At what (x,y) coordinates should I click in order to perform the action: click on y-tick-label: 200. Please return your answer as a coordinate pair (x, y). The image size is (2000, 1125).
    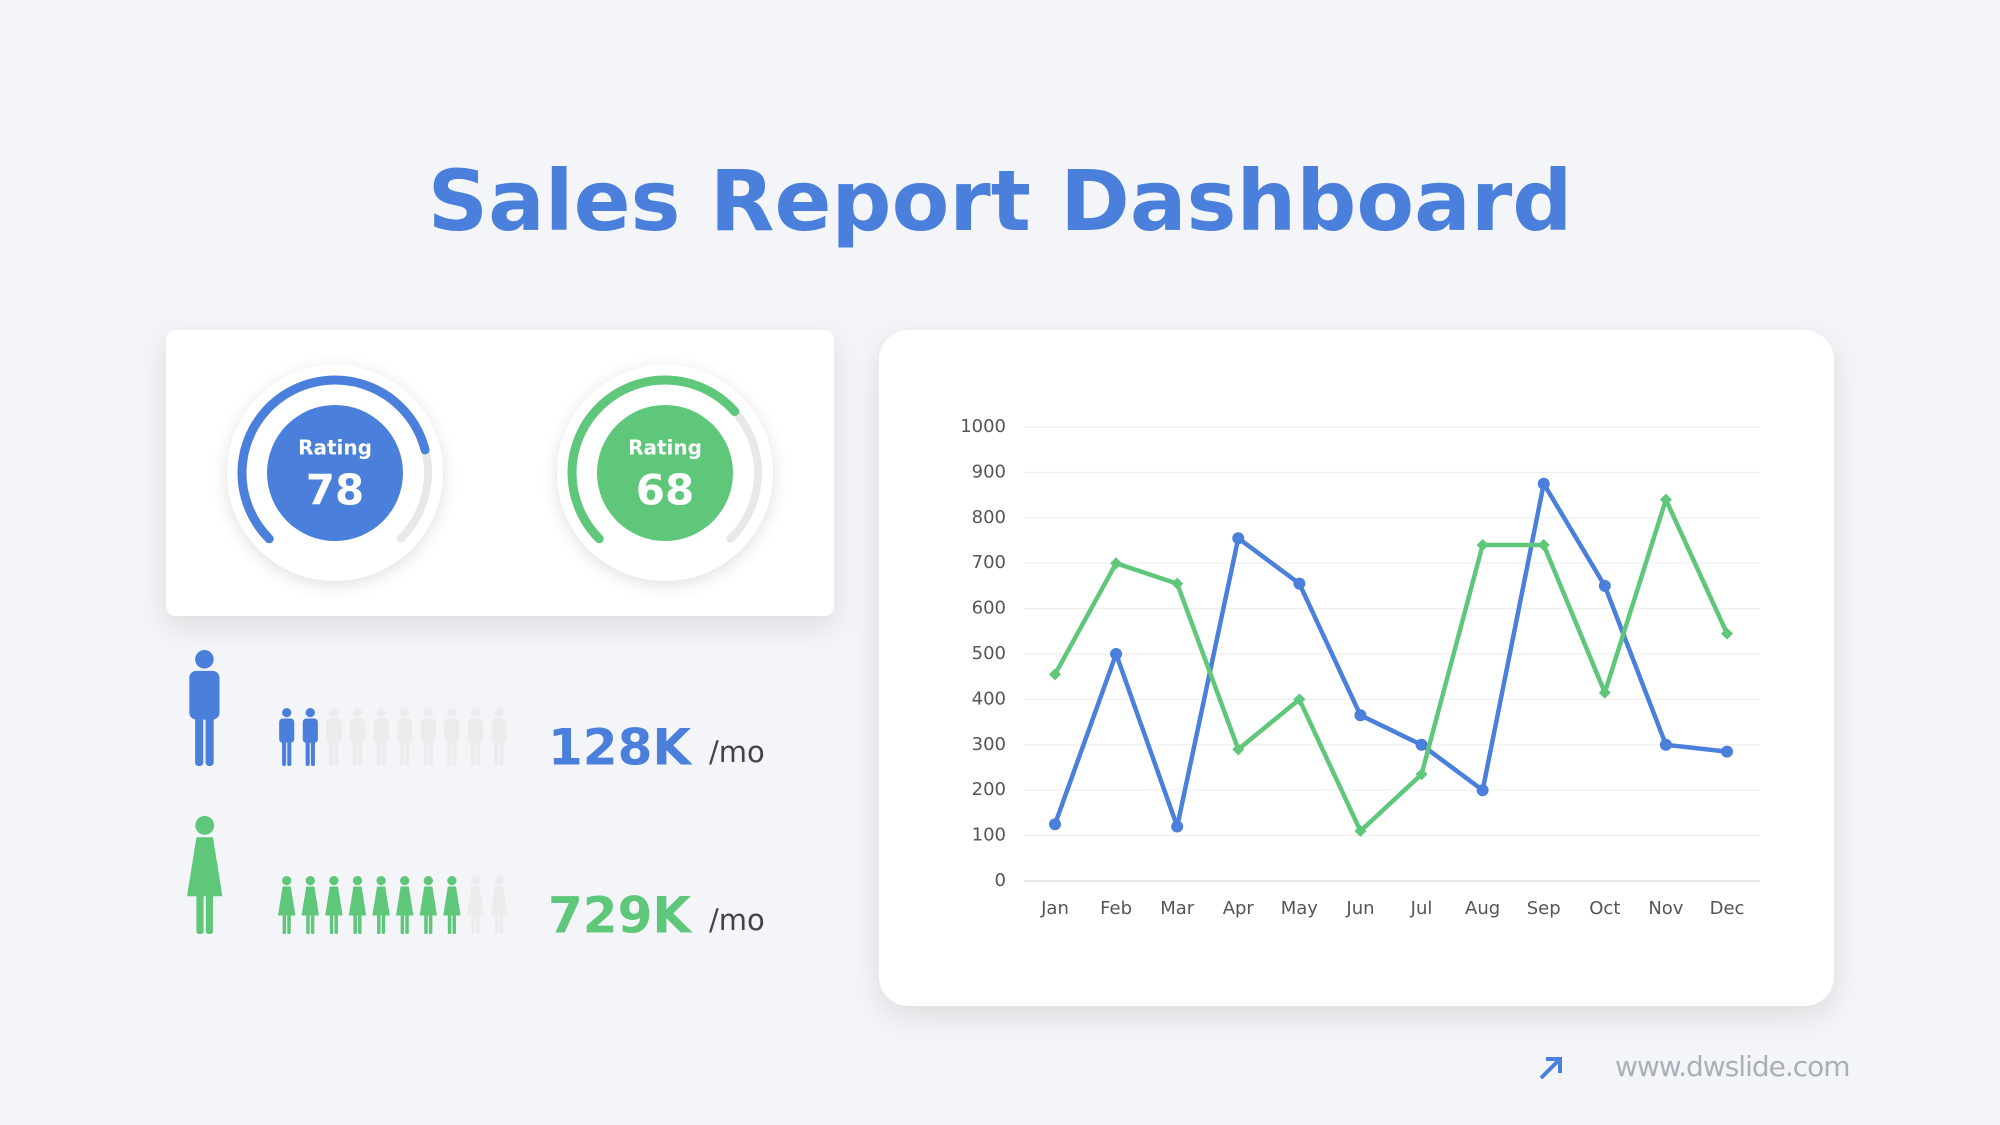
    Looking at the image, I should click on (989, 789).